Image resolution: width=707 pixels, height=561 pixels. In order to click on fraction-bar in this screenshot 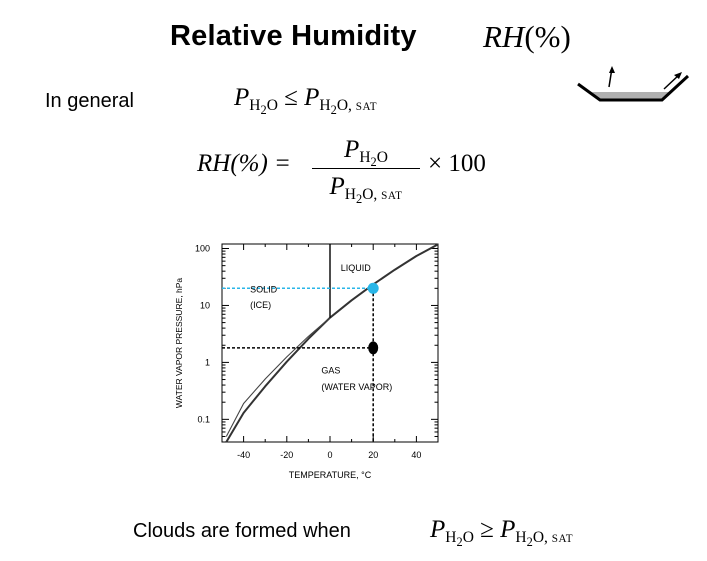, I will do `click(366, 168)`.